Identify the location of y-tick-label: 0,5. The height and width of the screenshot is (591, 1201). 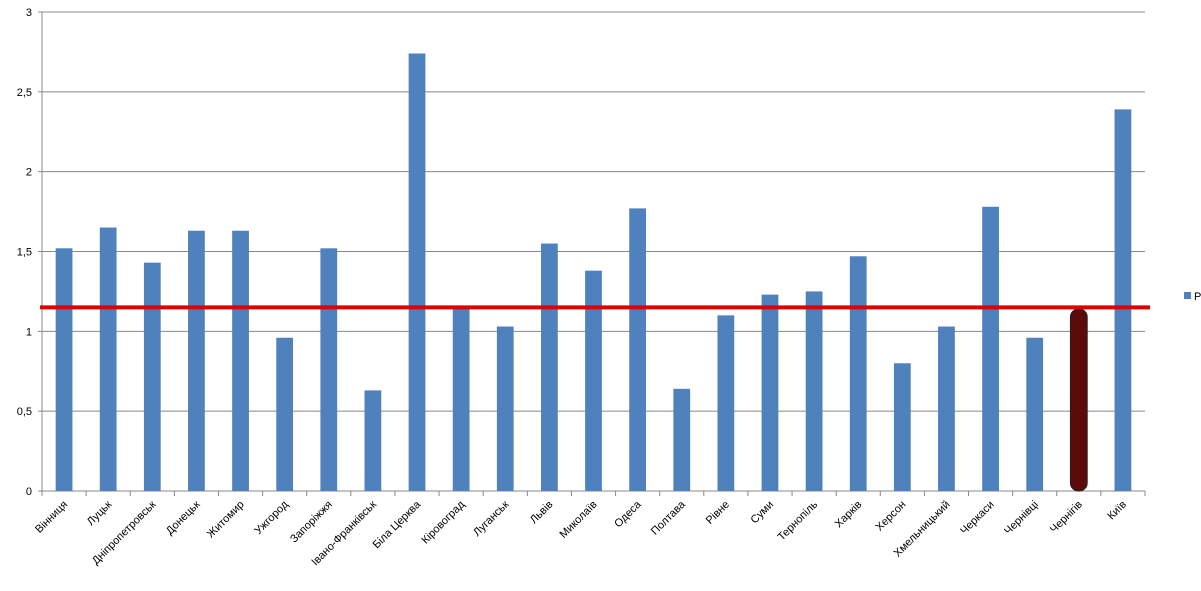
(24, 412).